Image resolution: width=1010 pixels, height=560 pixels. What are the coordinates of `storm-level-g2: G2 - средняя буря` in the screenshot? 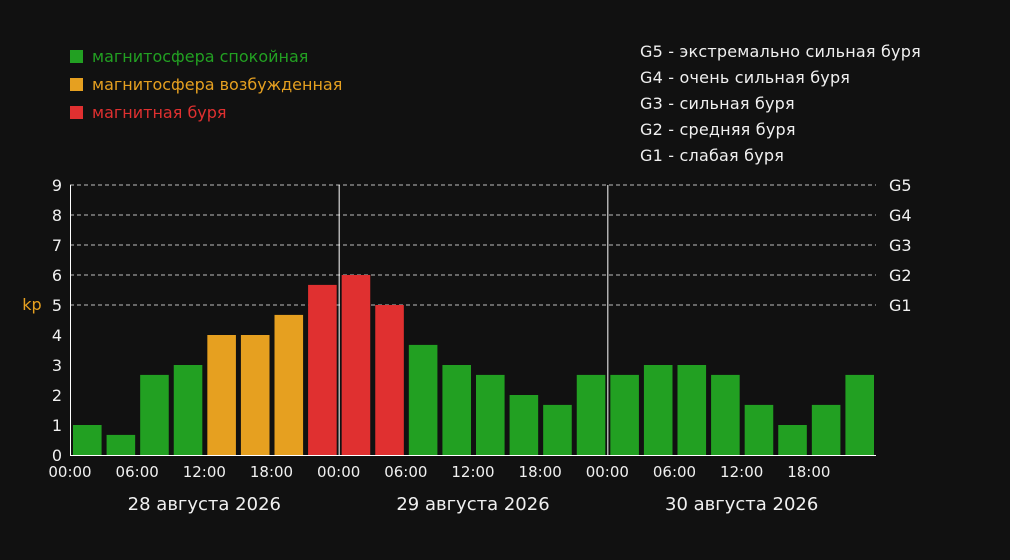 It's located at (718, 129).